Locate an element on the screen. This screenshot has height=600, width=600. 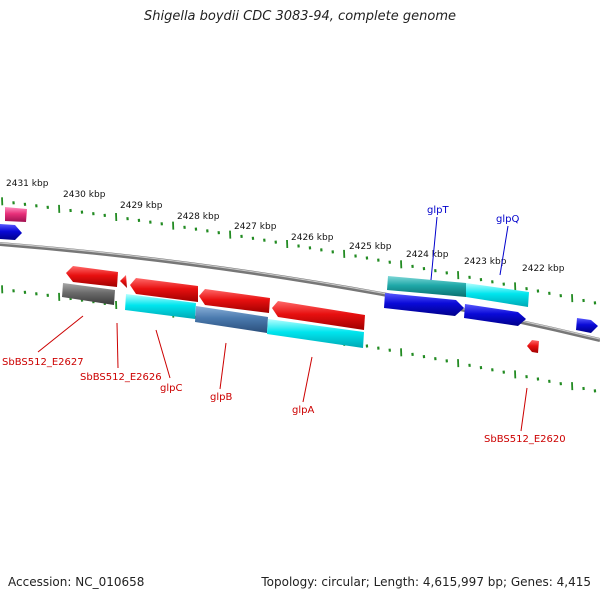
pseudo-SbBS512_E2627 is located at coordinates (88, 294).